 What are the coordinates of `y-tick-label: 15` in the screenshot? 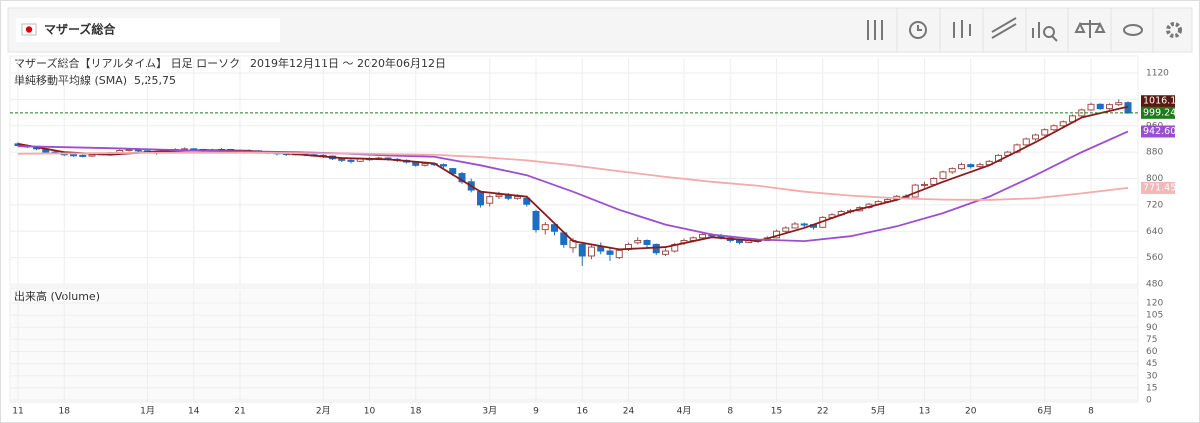 It's located at (1151, 388).